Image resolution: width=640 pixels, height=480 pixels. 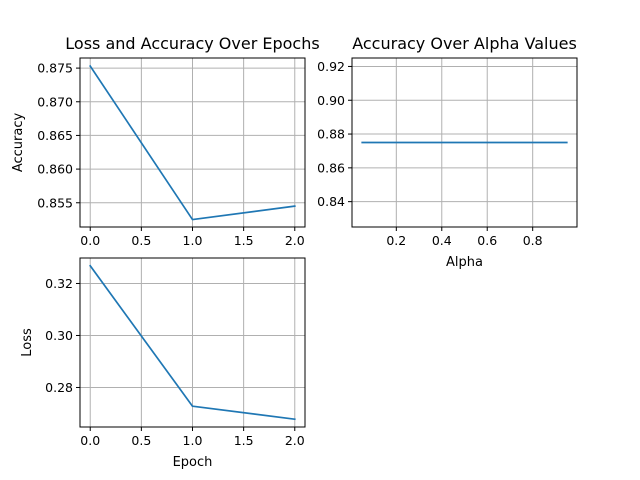 I want to click on chart-title: Accuracy Over Alpha Values, so click(x=464, y=43).